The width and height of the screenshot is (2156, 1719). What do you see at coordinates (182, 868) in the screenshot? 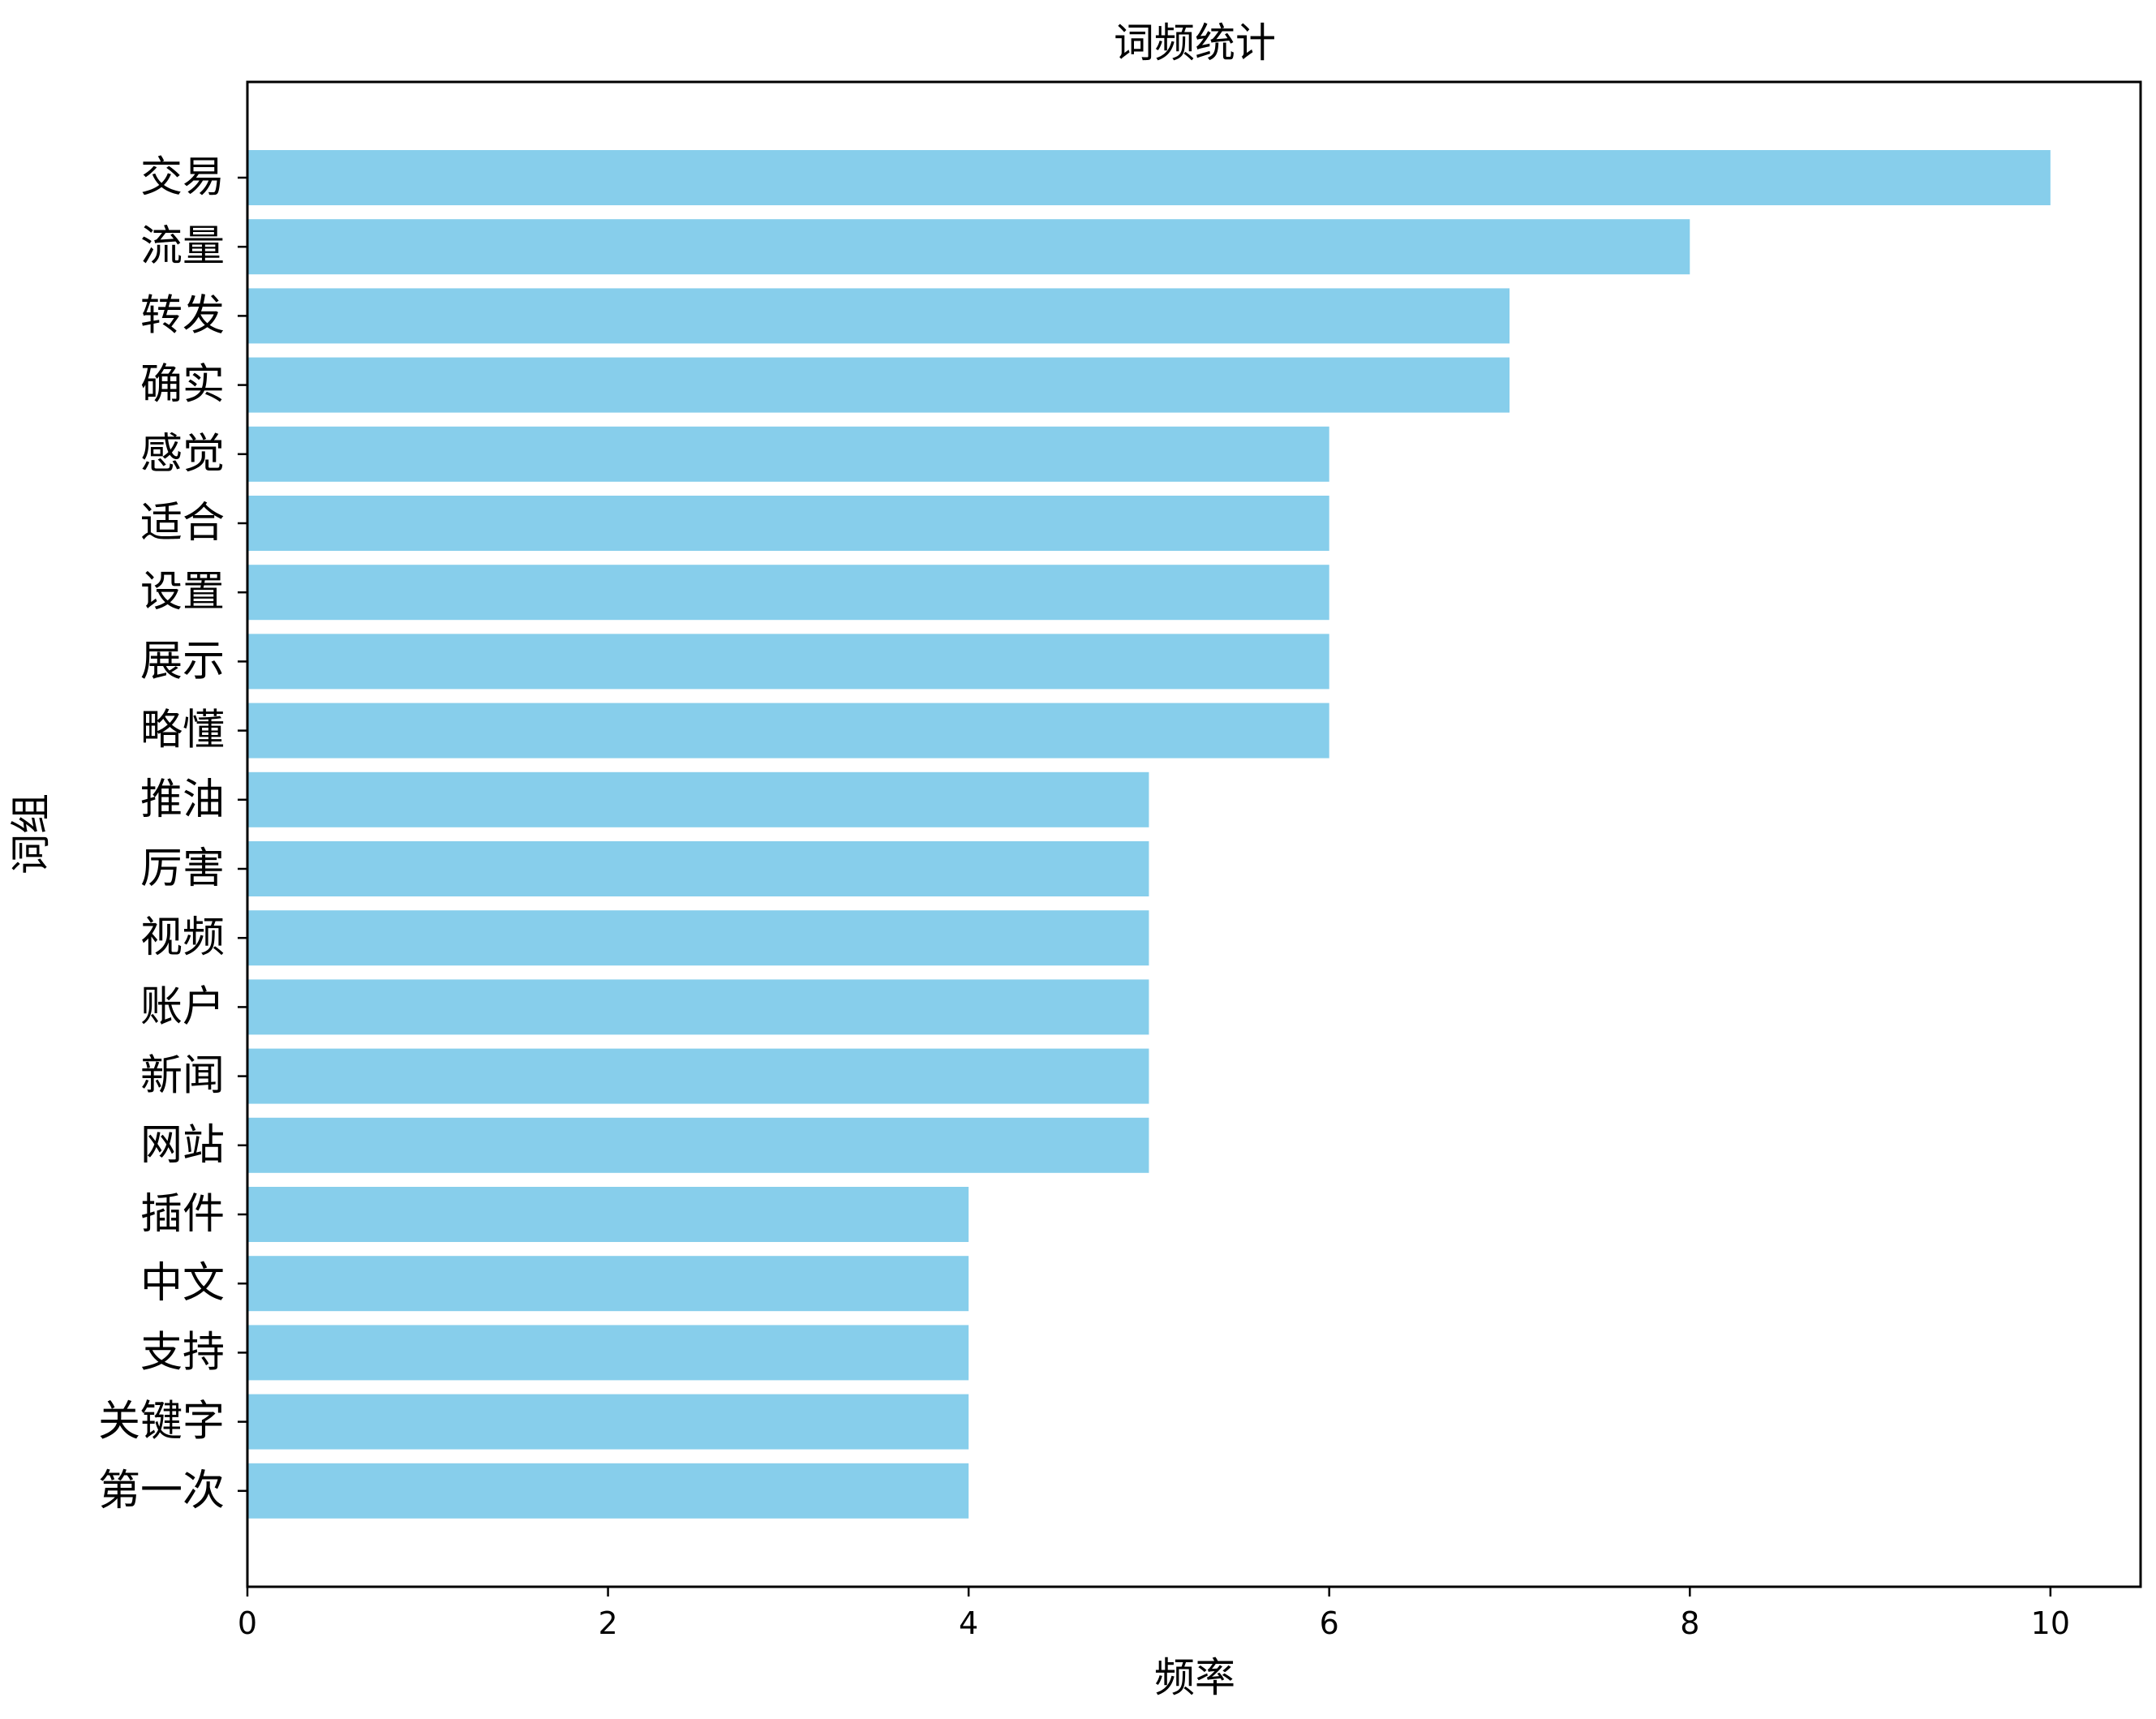
I see `y-tick-label: 厉害` at bounding box center [182, 868].